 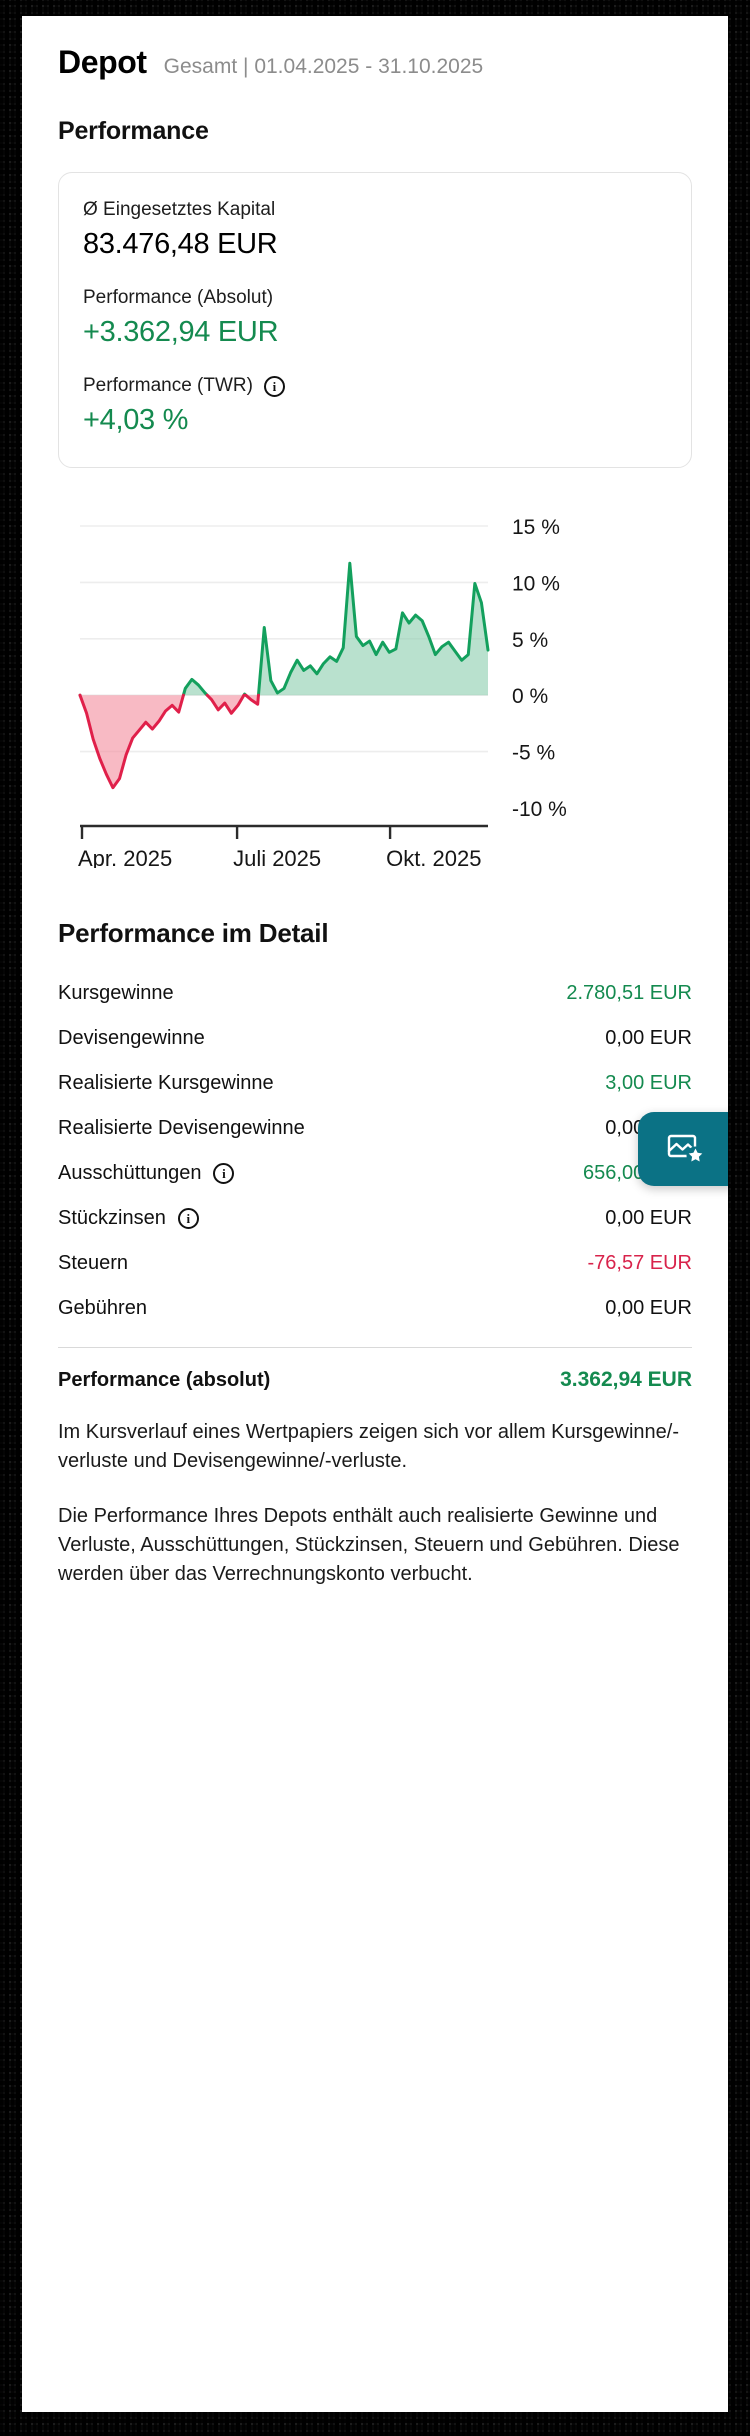 I want to click on row-label-text: Gebühren, so click(x=102, y=1308).